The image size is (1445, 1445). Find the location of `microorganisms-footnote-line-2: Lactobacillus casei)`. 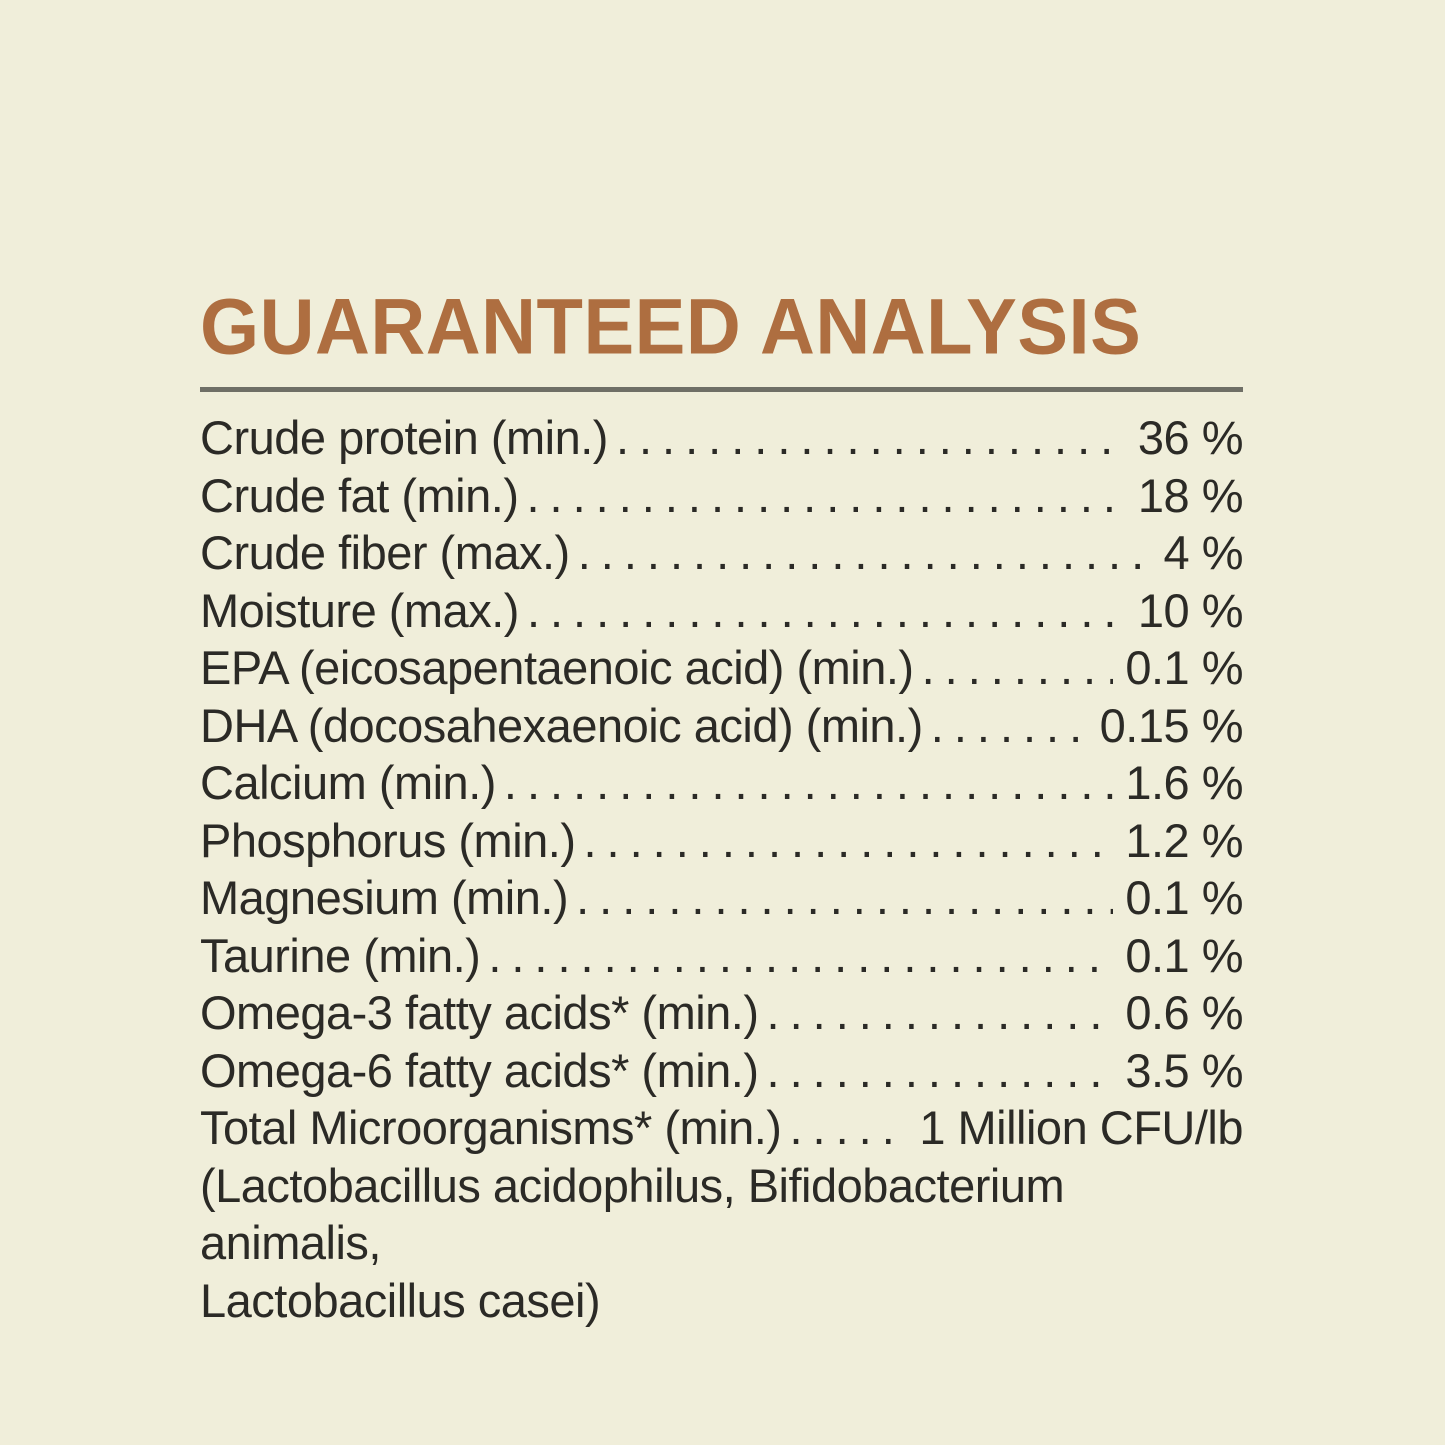

microorganisms-footnote-line-2: Lactobacillus casei) is located at coordinates (400, 1300).